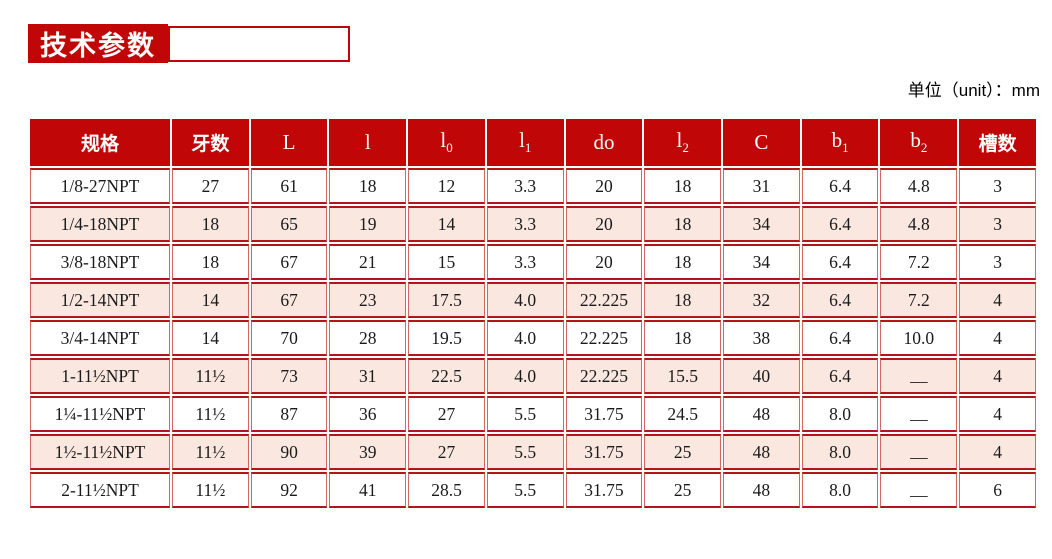  I want to click on cell-L: 65, so click(289, 224).